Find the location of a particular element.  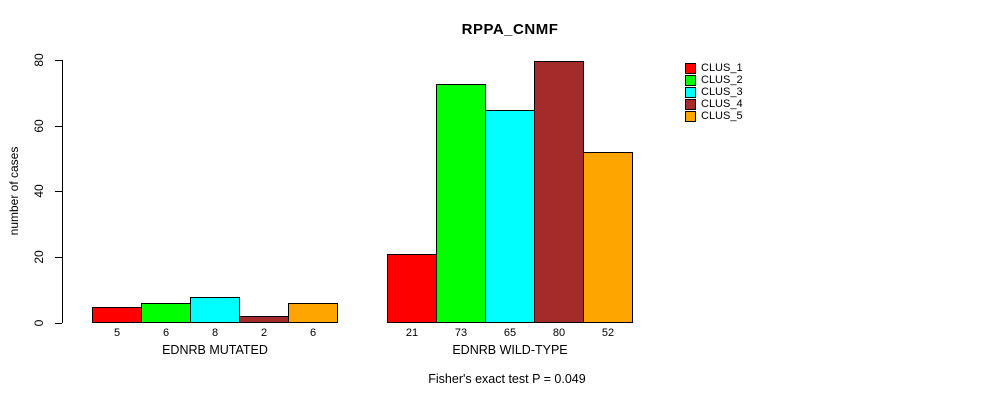

legend-item: CLUS_1 is located at coordinates (714, 68).